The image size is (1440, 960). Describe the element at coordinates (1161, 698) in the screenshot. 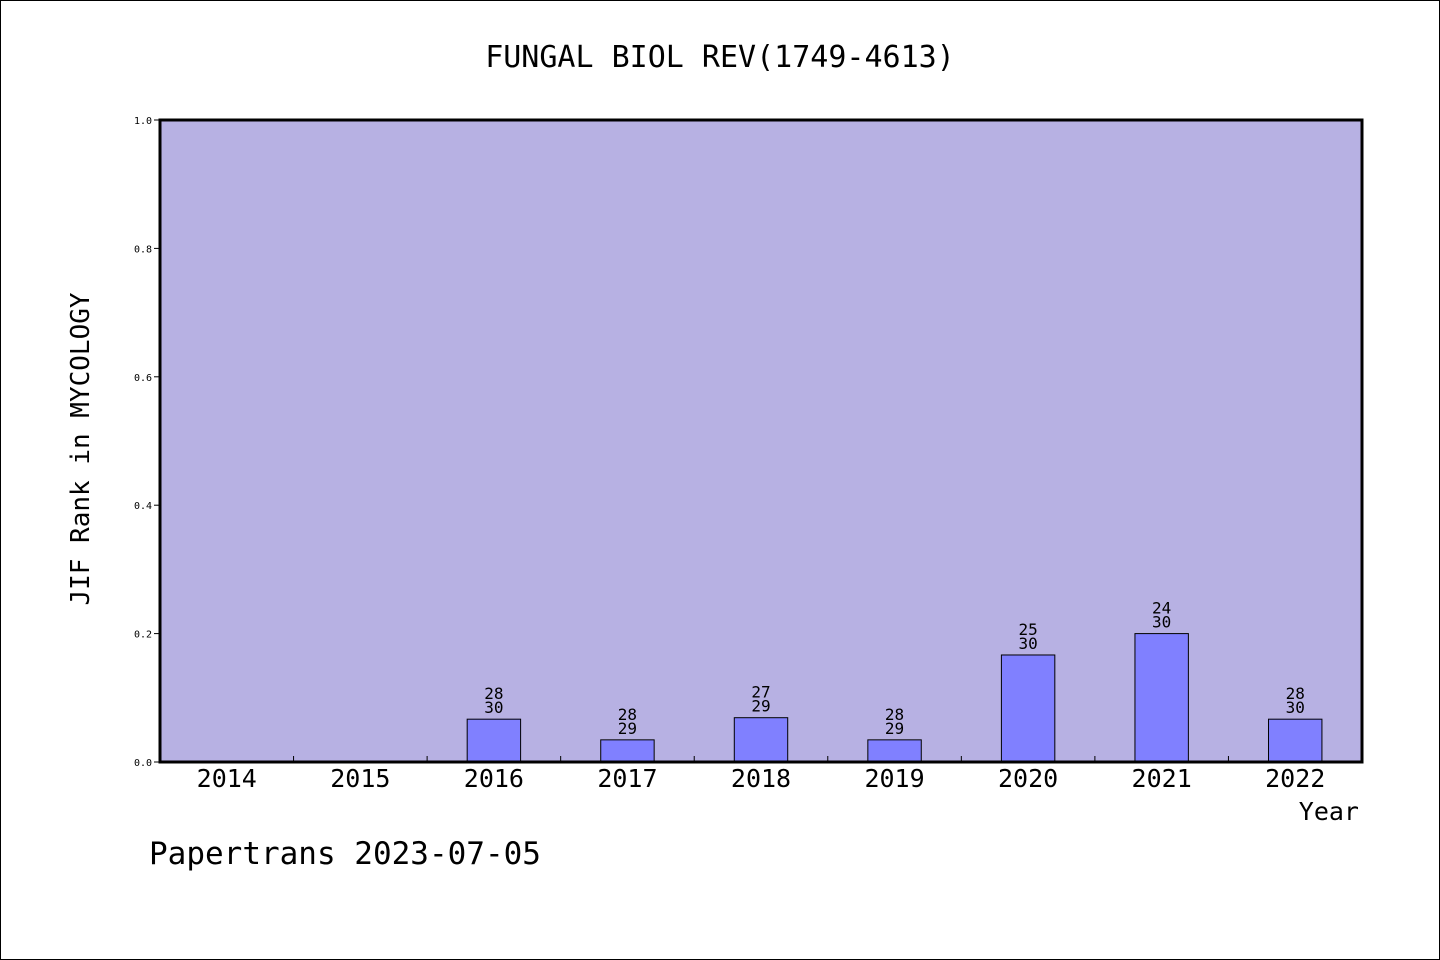

I see `bar-2021` at that location.